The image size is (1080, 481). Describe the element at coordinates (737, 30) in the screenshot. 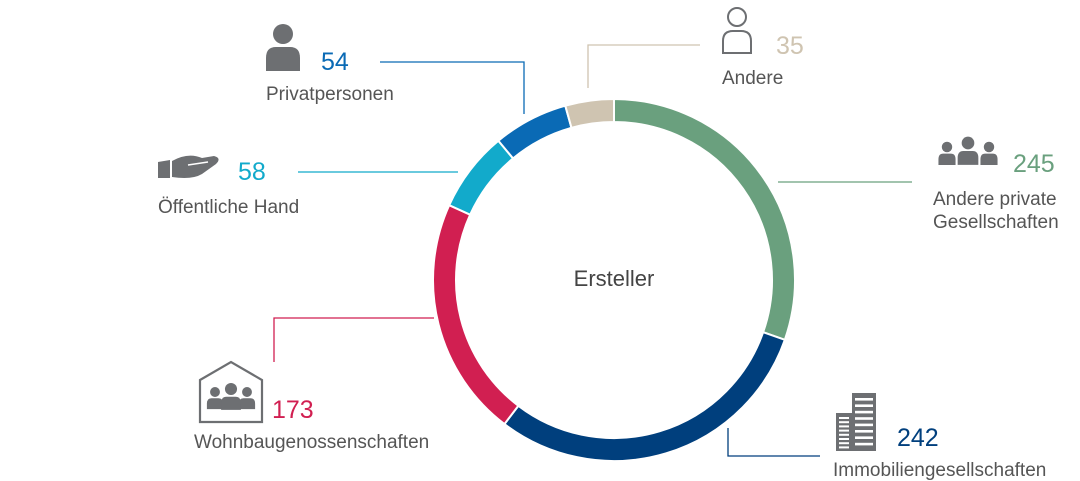

I see `person-outline-icon` at that location.